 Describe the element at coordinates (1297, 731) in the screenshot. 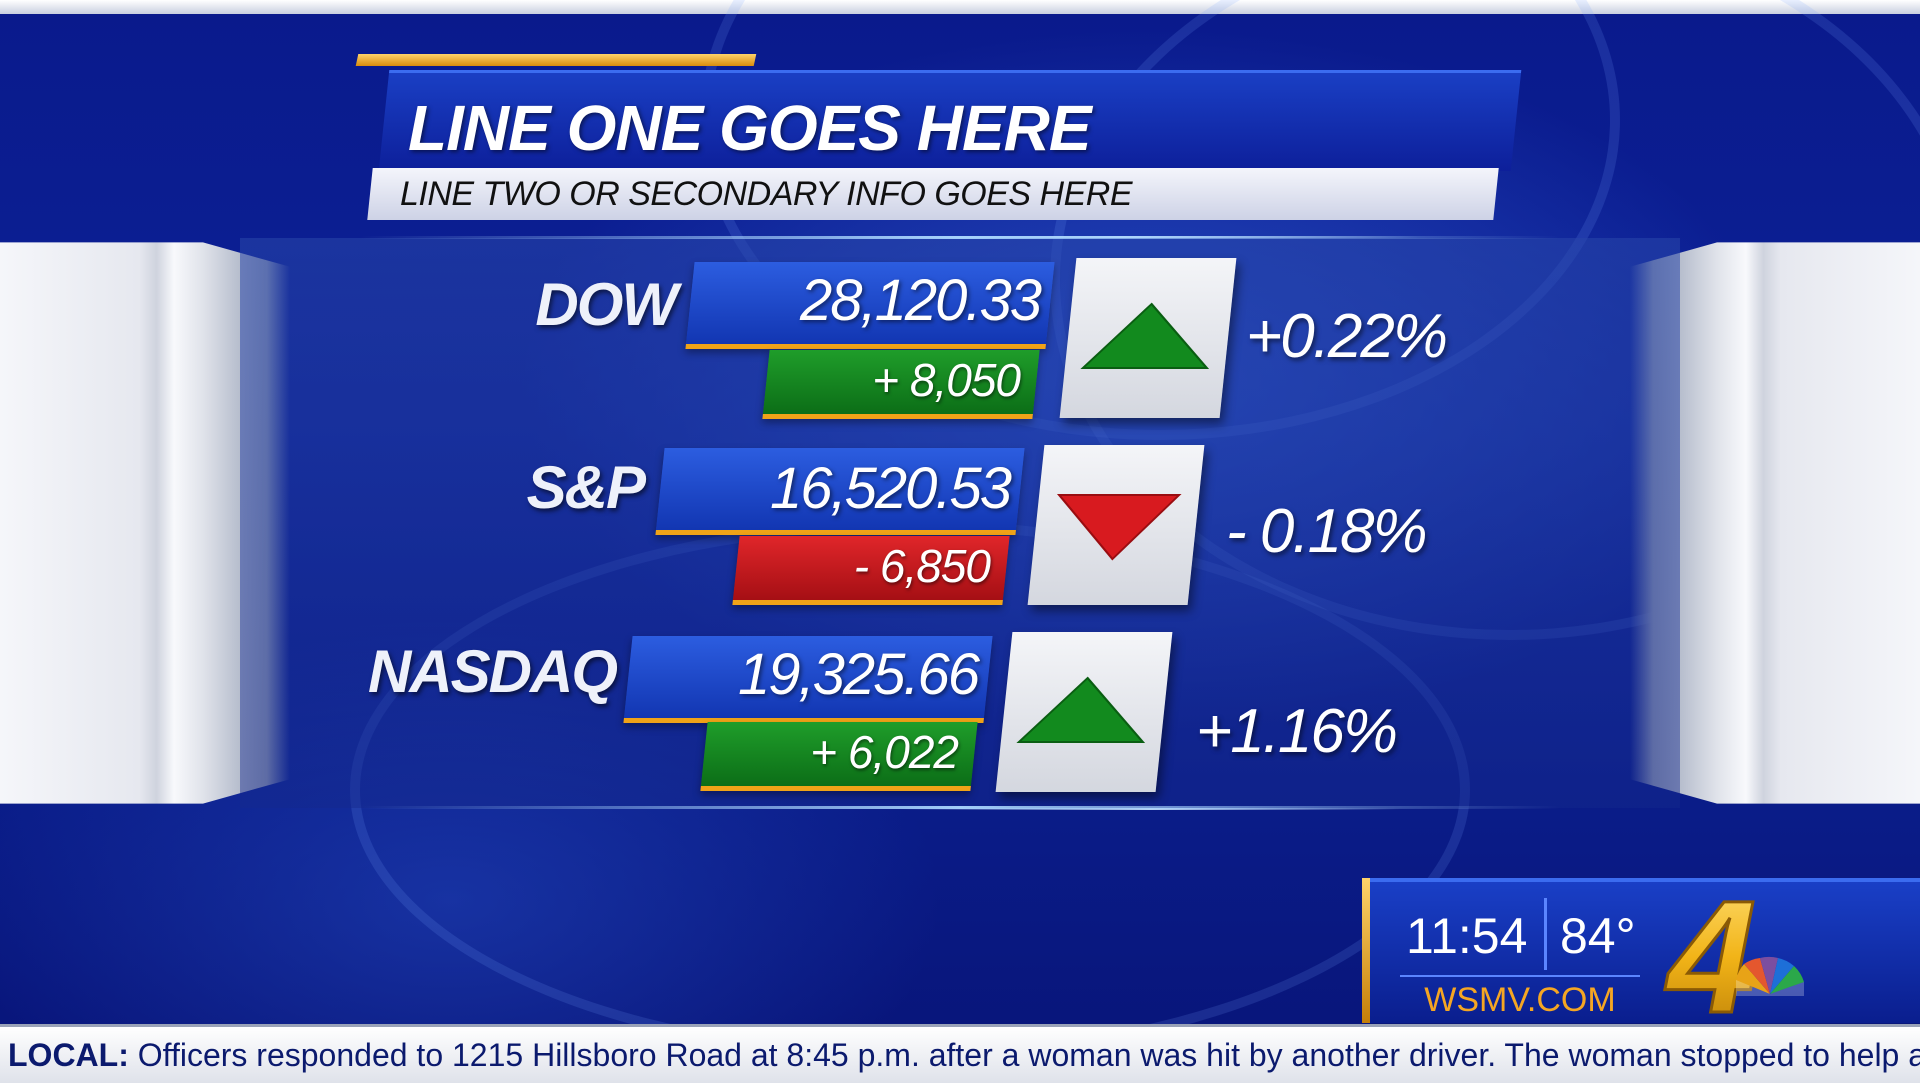

I see `market-percent: +1.16%` at that location.